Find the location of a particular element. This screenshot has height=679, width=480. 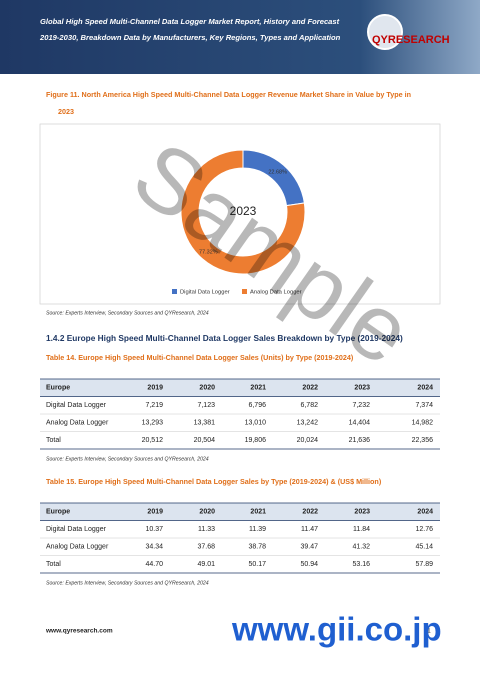

table-cell: 11.33 is located at coordinates (206, 529).